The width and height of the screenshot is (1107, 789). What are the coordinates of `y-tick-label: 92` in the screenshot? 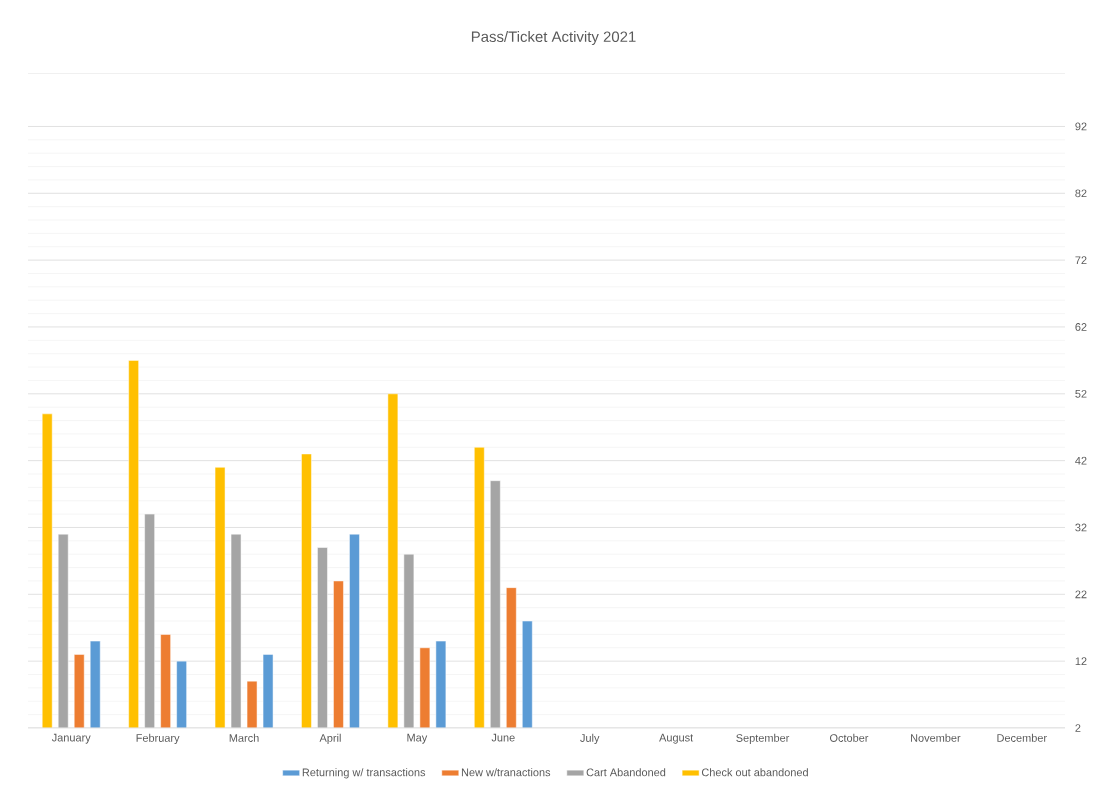 It's located at (1081, 126).